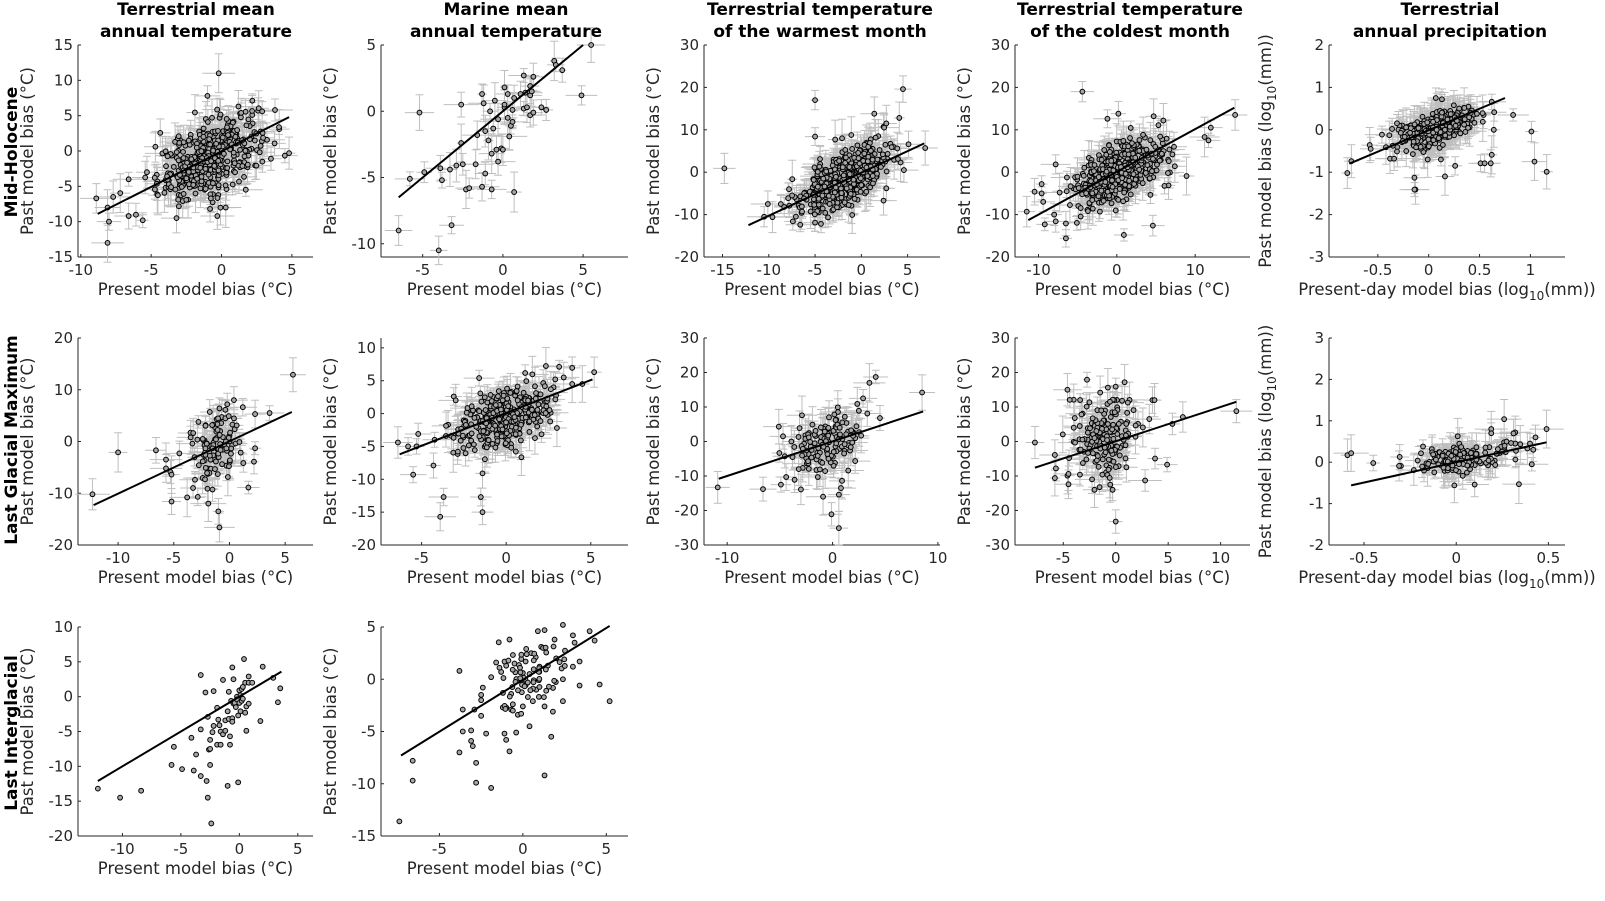 This screenshot has height=901, width=1605. Describe the element at coordinates (694, 172) in the screenshot. I see `y-tick-label: 0` at that location.